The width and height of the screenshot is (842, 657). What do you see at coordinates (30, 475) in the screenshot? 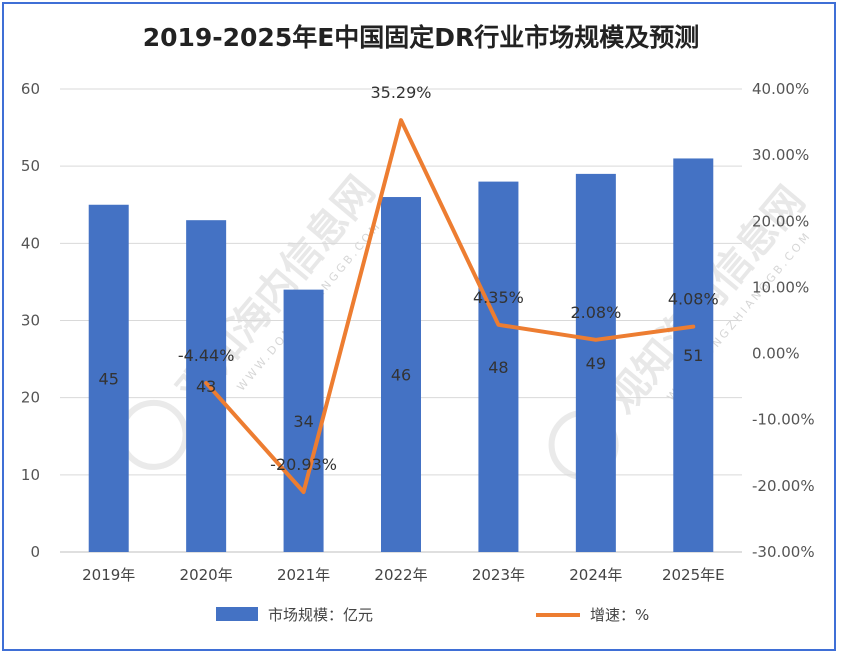
I see `y-left-tick-label: 10` at bounding box center [30, 475].